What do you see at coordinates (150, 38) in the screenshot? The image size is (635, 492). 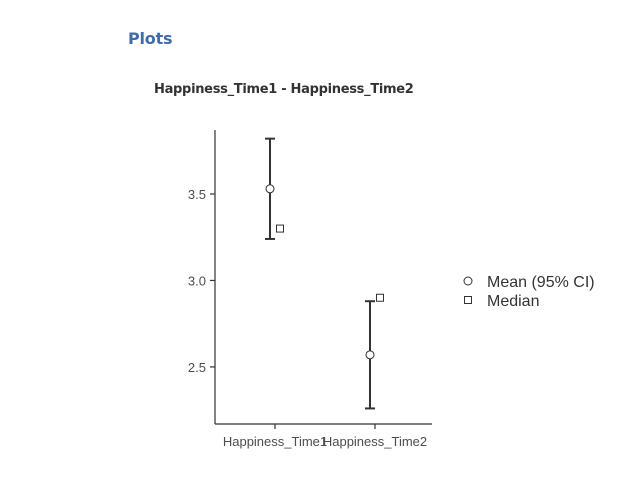 I see `section-title: Plots` at bounding box center [150, 38].